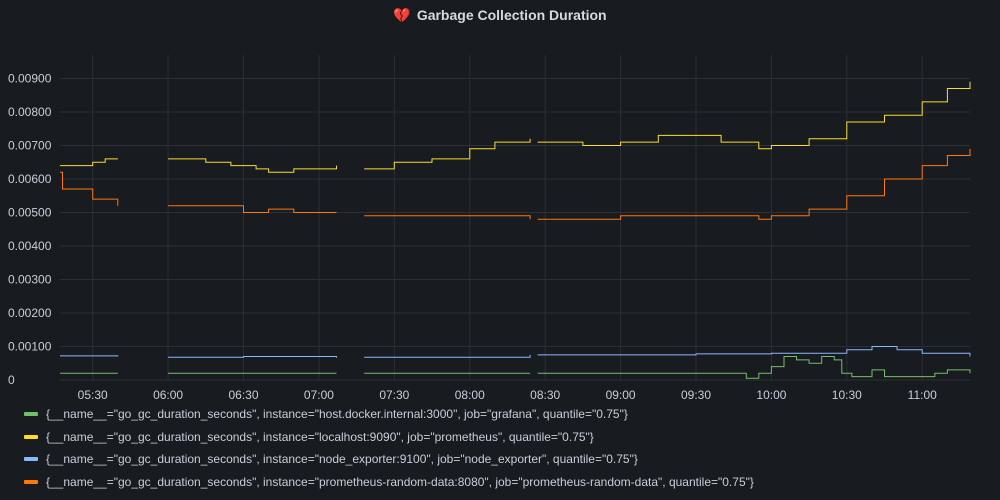  What do you see at coordinates (402, 15) in the screenshot?
I see `broken-heart-icon: 💔` at bounding box center [402, 15].